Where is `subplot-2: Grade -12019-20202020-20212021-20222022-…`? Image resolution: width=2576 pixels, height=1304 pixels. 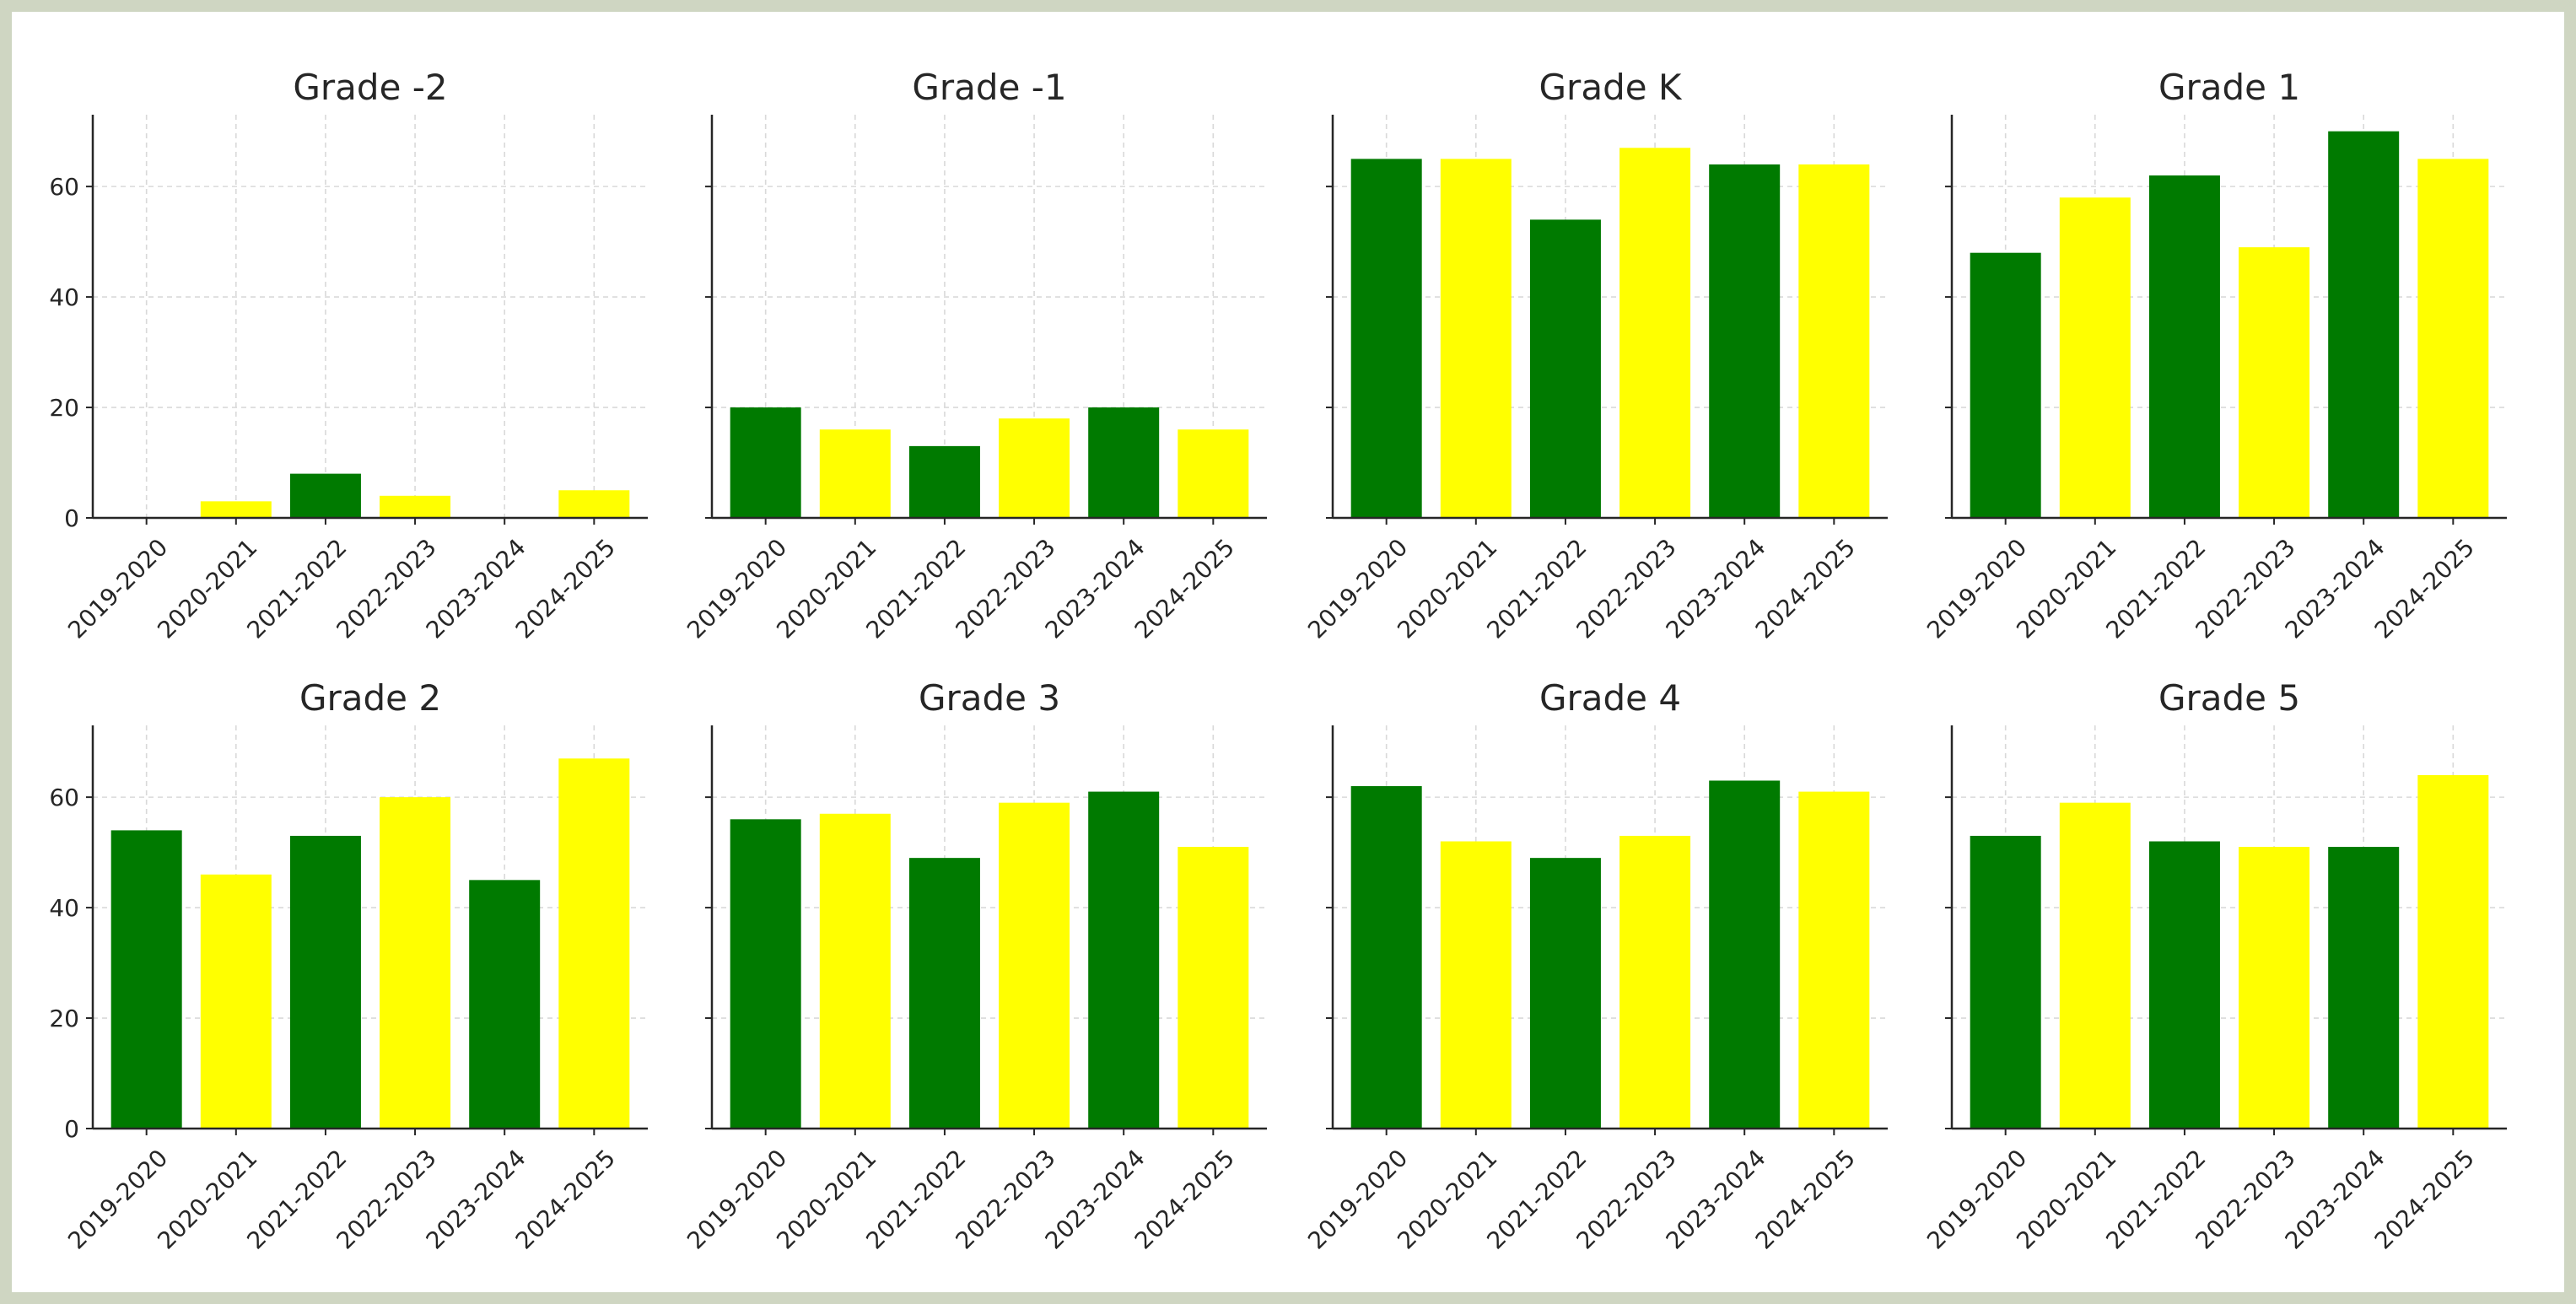 subplot-2: Grade -12019-20202020-20212021-20222022-… is located at coordinates (974, 355).